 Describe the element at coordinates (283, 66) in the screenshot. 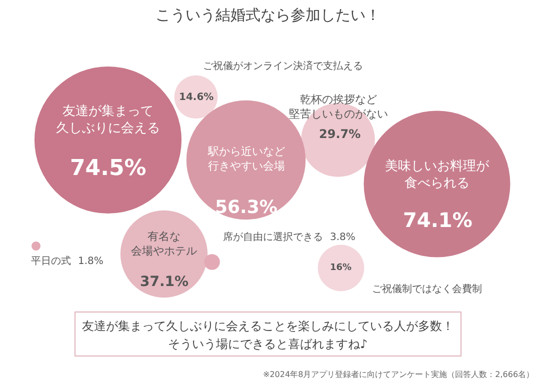

I see `category-label: ご祝儀がオンライン決済で支払える` at that location.